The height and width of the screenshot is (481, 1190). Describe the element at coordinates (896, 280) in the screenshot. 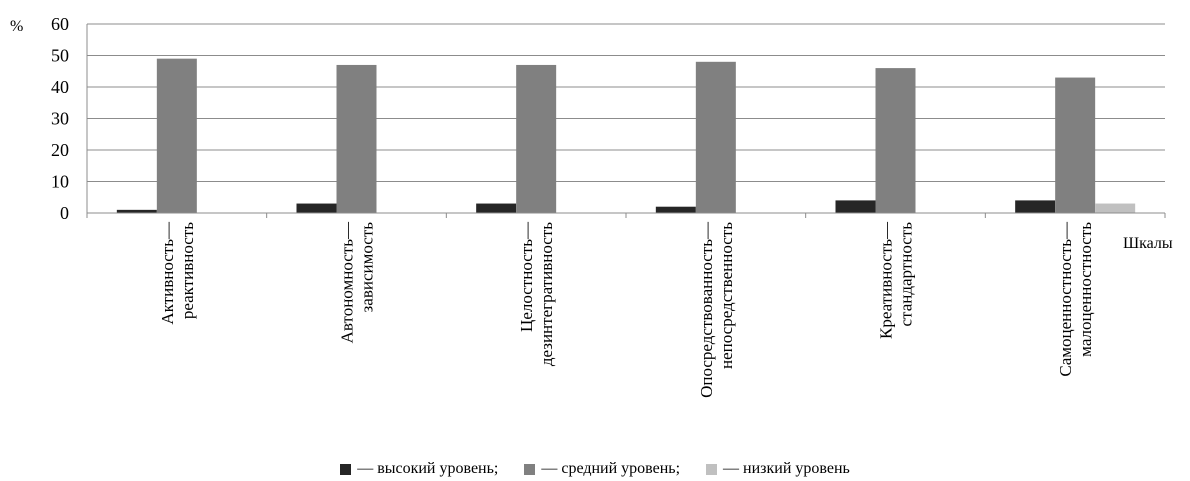

I see `x-tick-label: Креативность—стандартность` at that location.